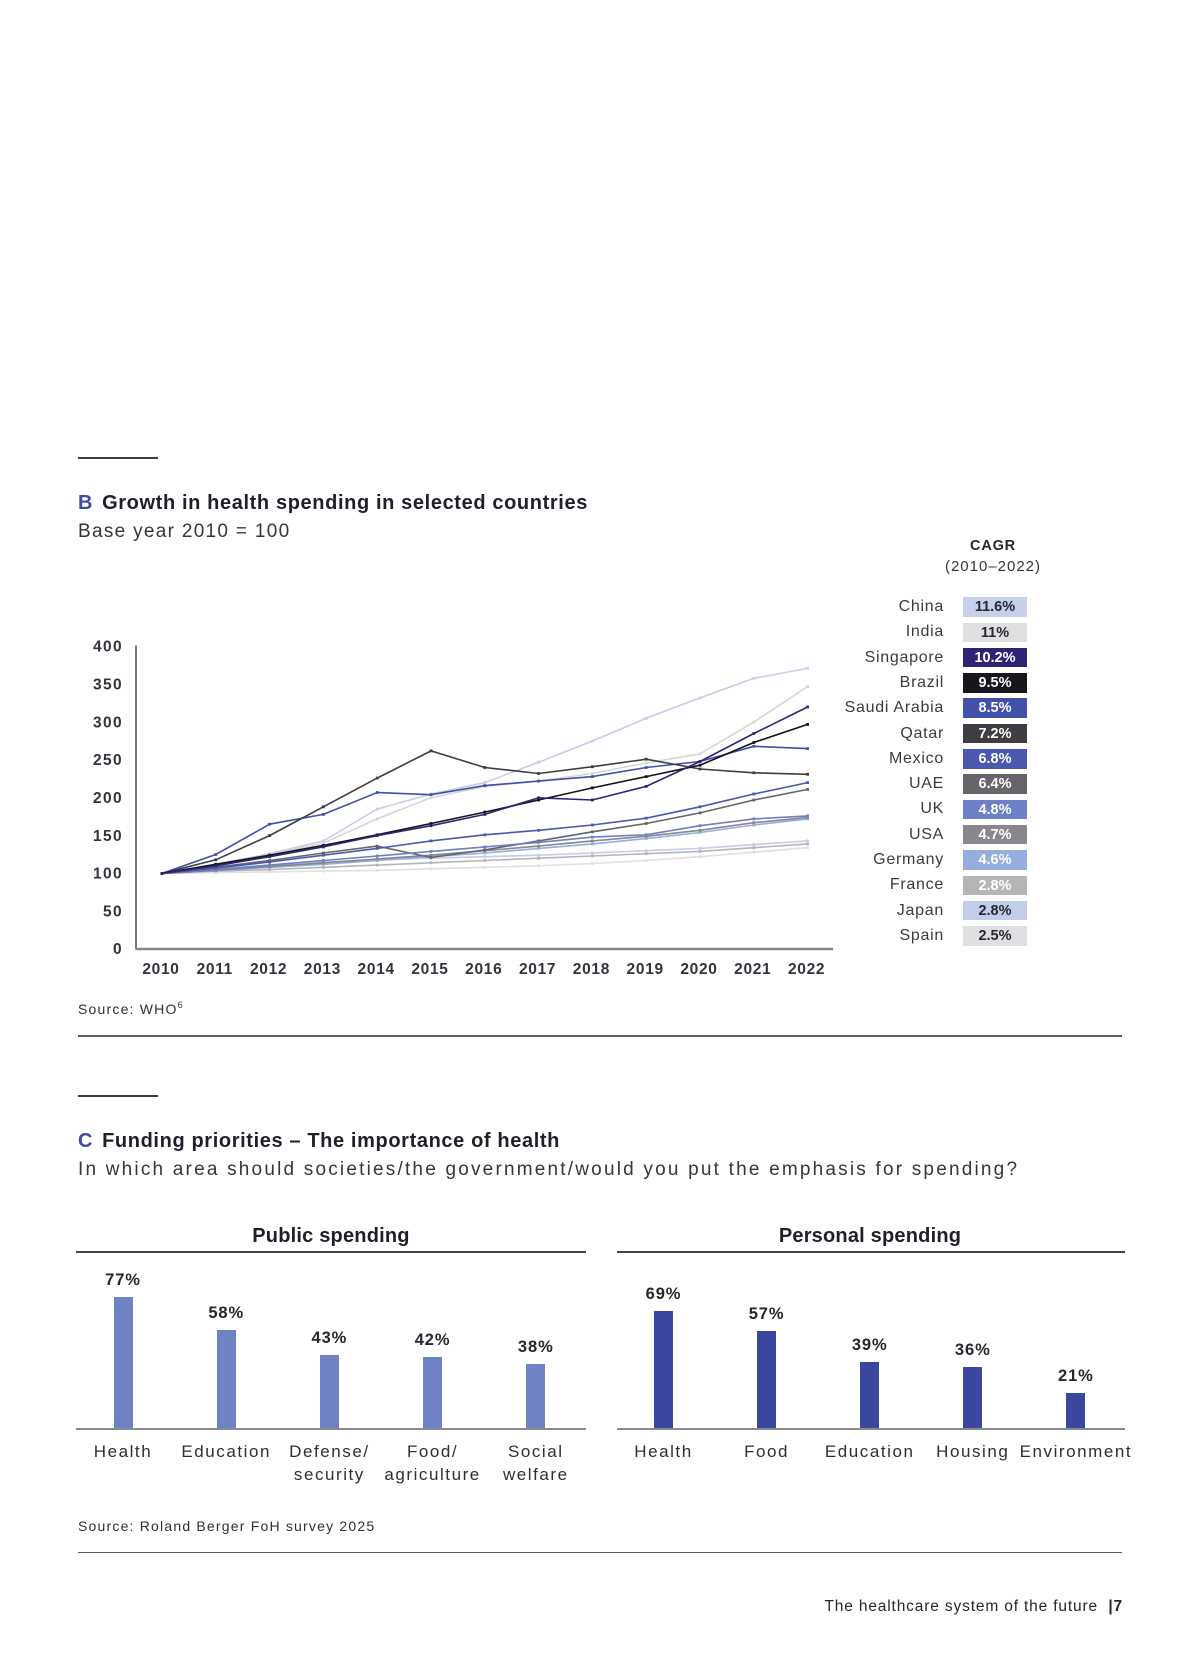  I want to click on svg-text: 200, so click(108, 798).